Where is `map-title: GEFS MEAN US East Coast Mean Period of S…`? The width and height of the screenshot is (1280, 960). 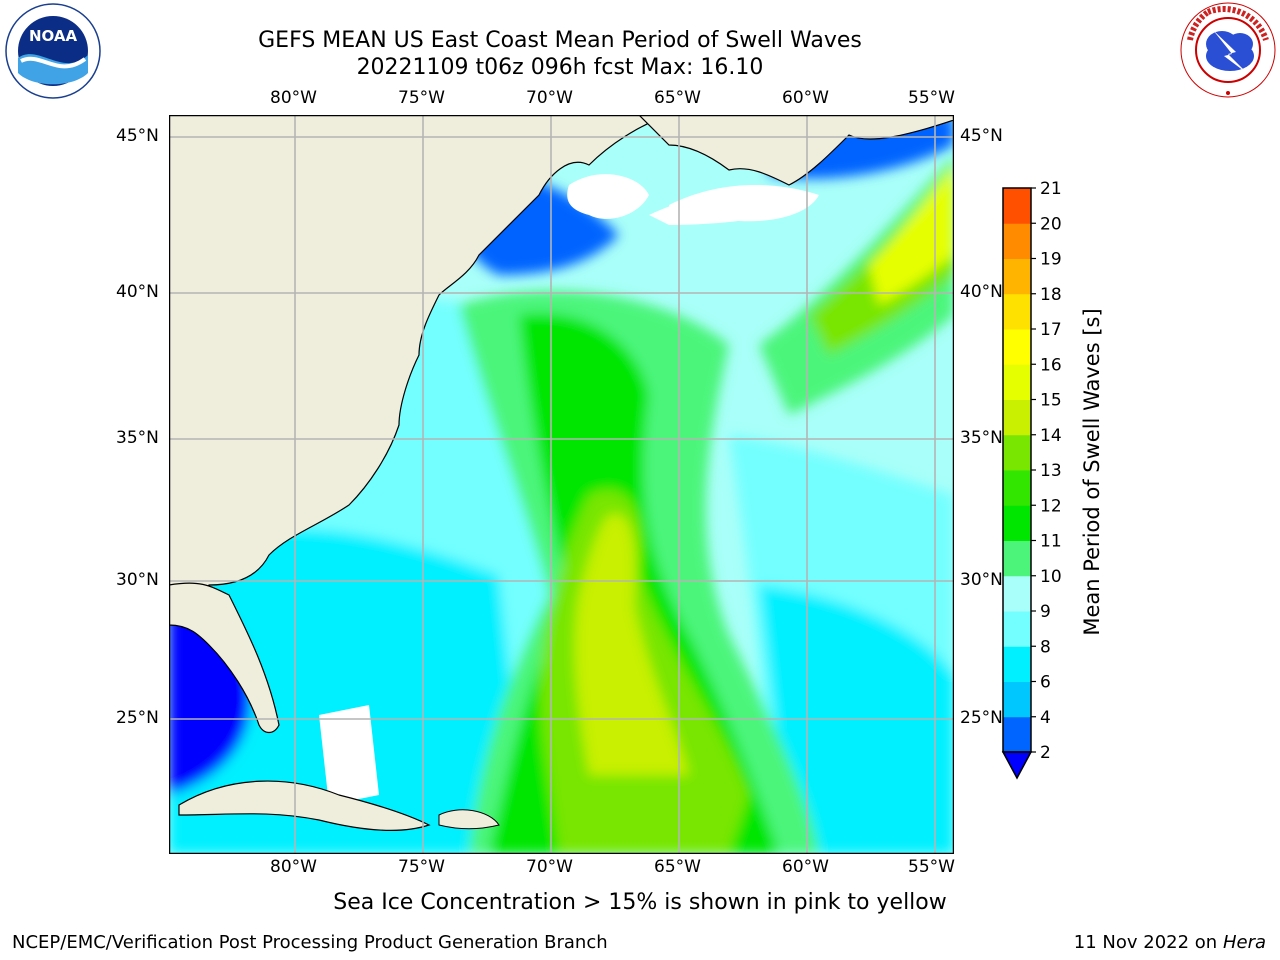 map-title: GEFS MEAN US East Coast Mean Period of S… is located at coordinates (560, 40).